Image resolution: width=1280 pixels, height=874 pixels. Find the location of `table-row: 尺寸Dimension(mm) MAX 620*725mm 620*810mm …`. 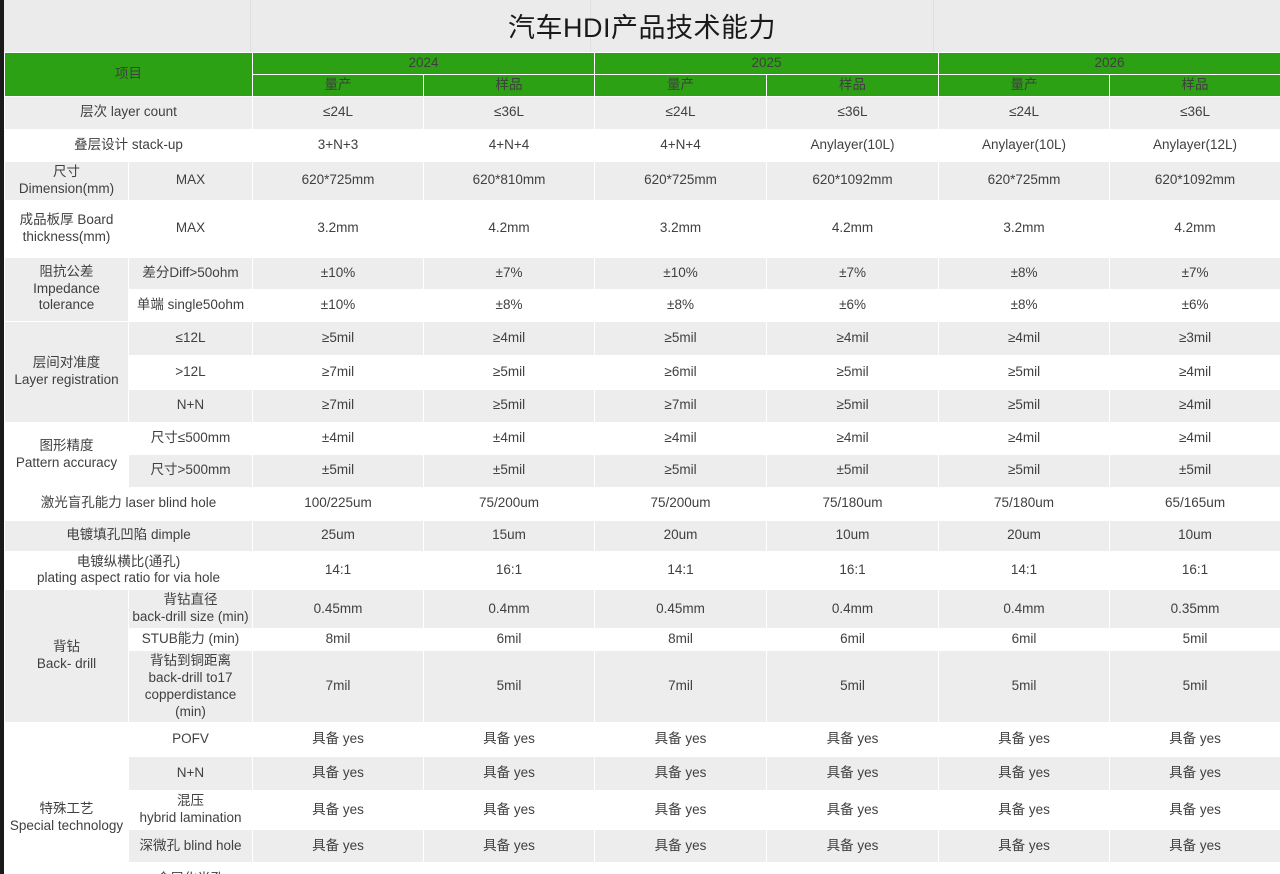

table-row: 尺寸Dimension(mm) MAX 620*725mm 620*810mm … is located at coordinates (642, 180).